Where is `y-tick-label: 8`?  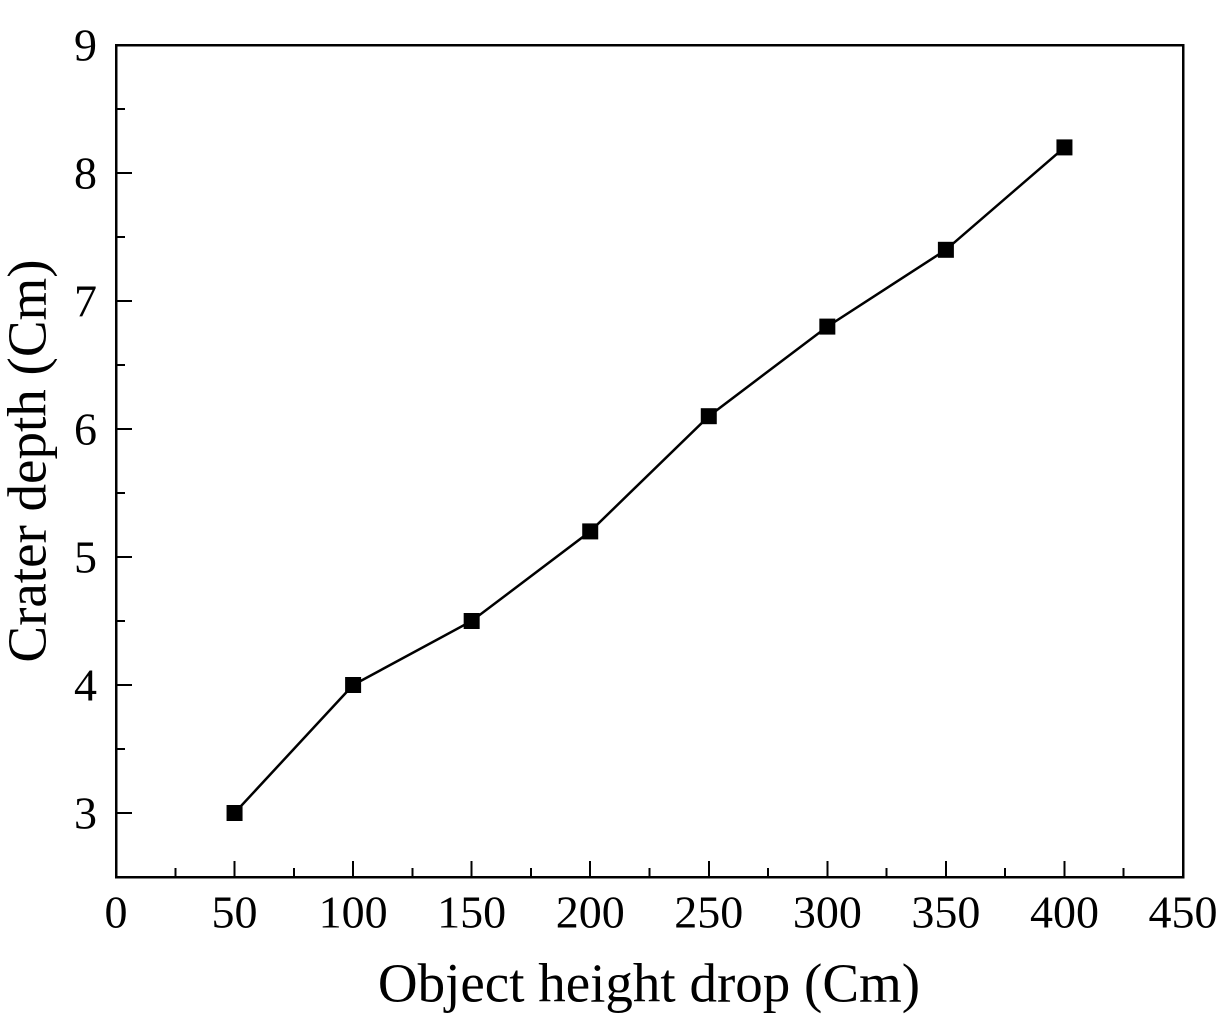 y-tick-label: 8 is located at coordinates (85, 173).